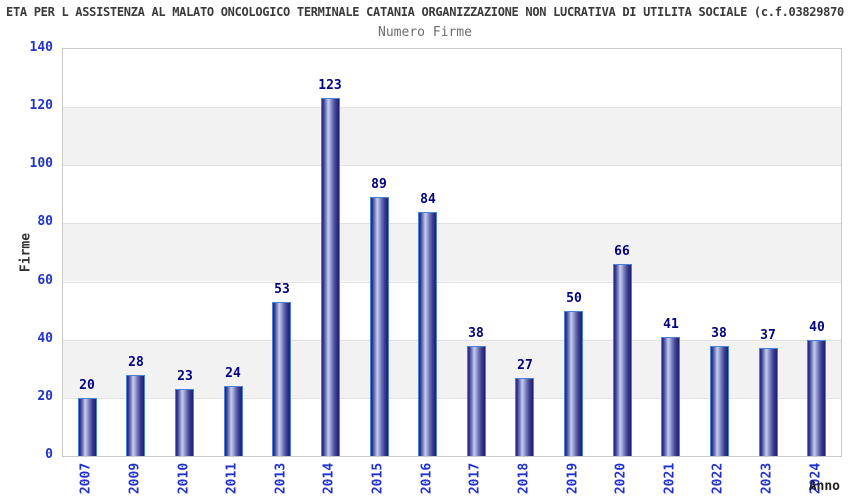 The height and width of the screenshot is (500, 850). Describe the element at coordinates (330, 85) in the screenshot. I see `bar-value-label: 123` at that location.